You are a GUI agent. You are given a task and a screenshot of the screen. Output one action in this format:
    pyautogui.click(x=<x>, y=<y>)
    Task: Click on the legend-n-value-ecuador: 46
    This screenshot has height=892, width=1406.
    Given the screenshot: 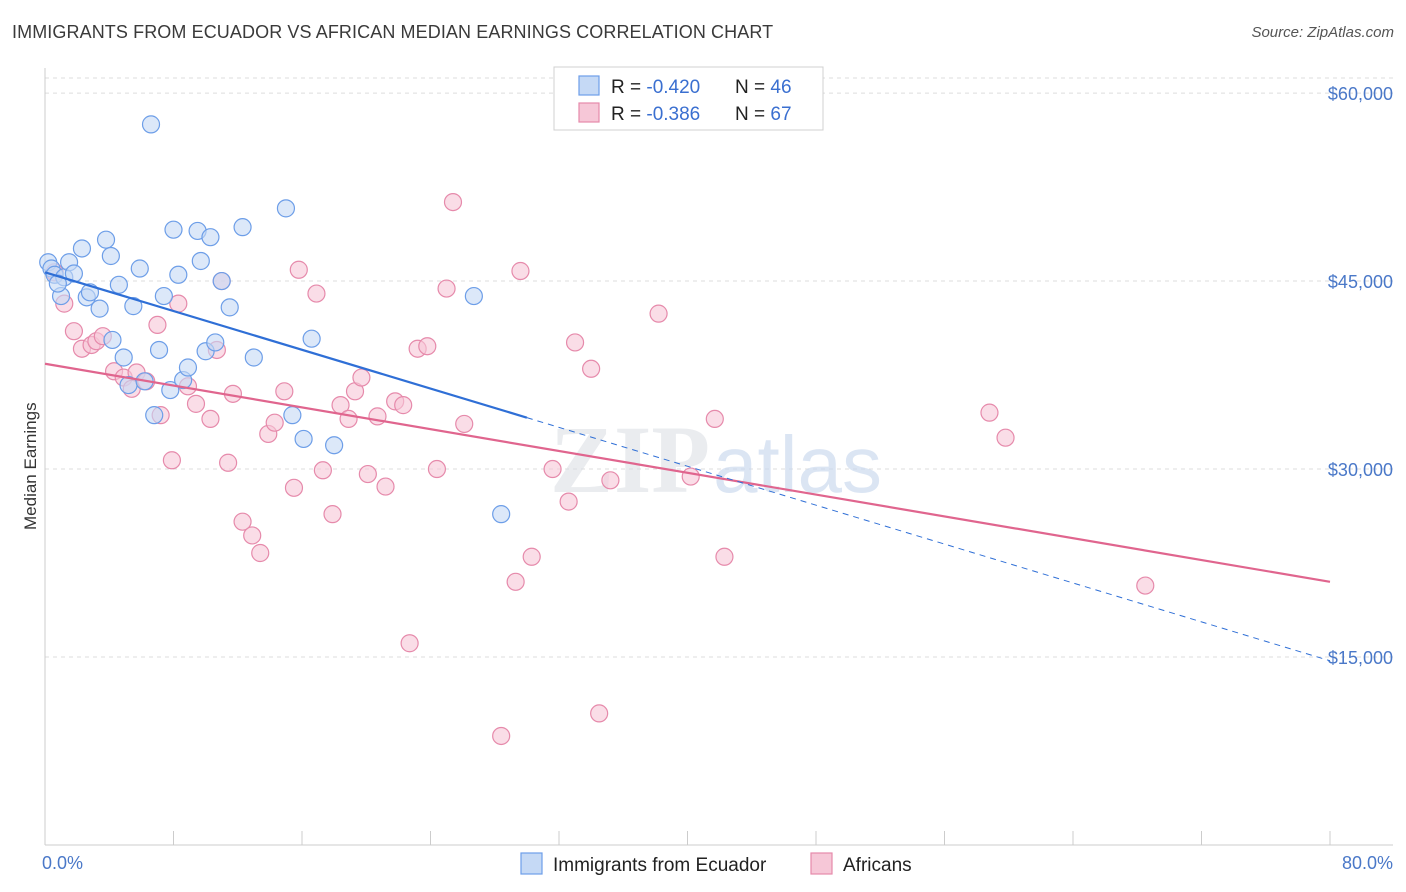 What is the action you would take?
    pyautogui.click(x=780, y=87)
    